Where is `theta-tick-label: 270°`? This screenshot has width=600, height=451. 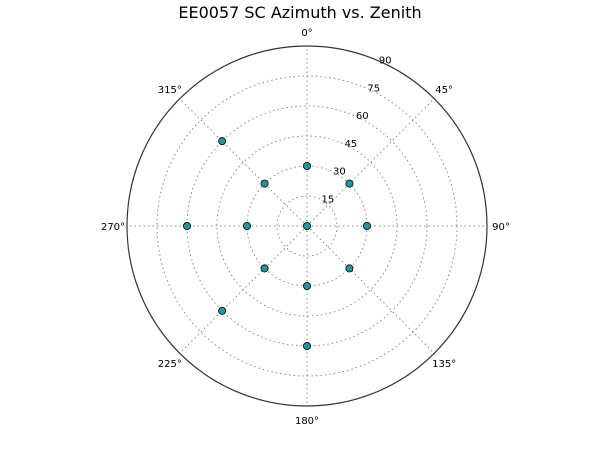
theta-tick-label: 270° is located at coordinates (113, 227).